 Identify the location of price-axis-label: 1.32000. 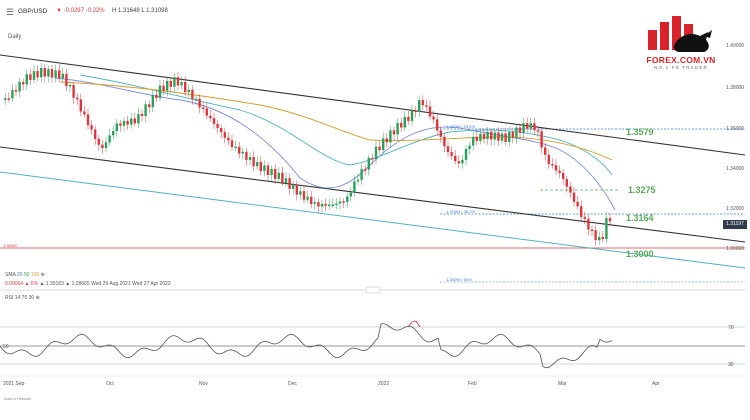
(735, 209).